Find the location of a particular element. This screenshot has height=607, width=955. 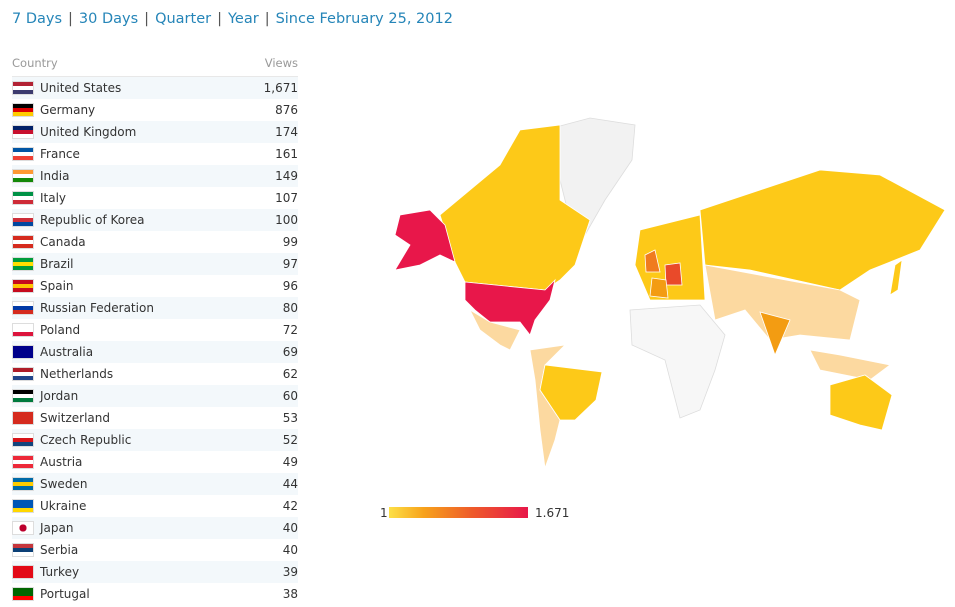

views-count: 42 is located at coordinates (290, 506).